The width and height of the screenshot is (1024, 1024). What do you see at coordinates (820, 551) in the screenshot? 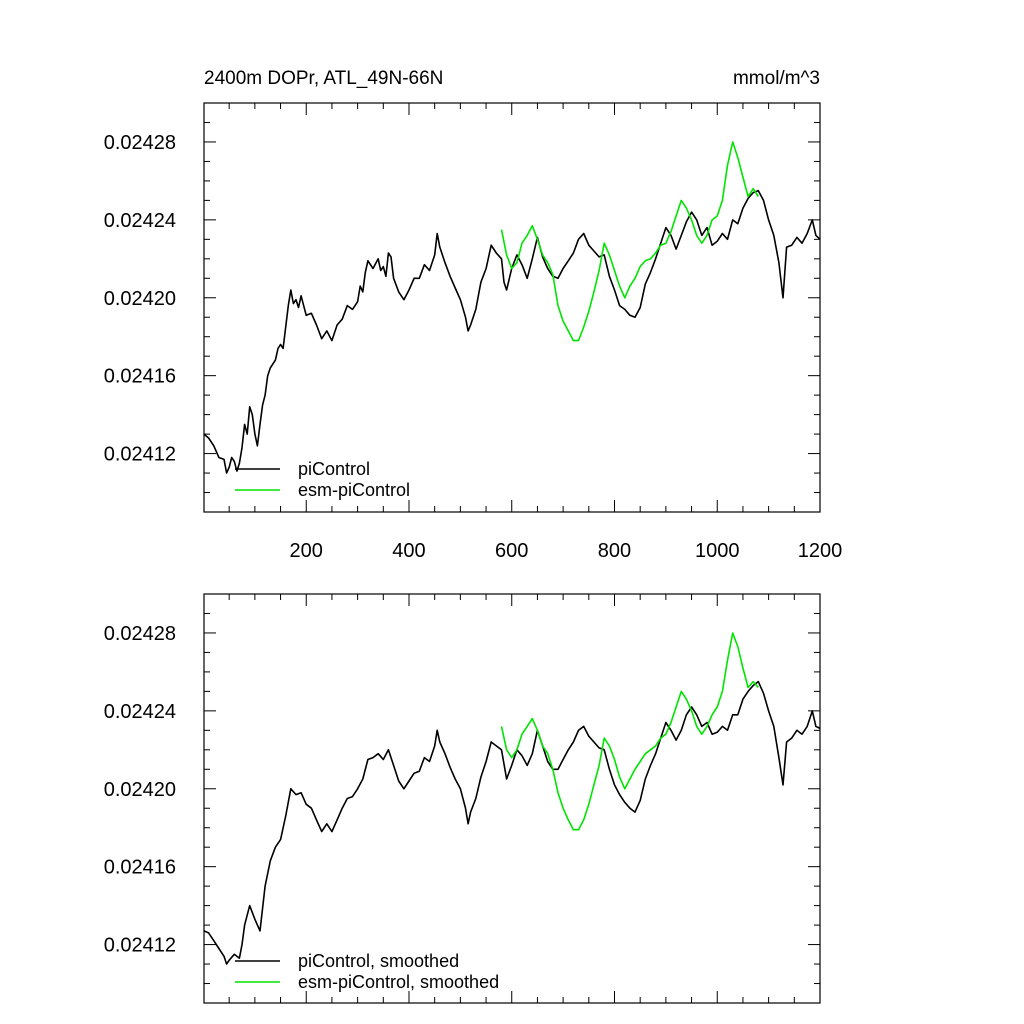
I see `x-tick-label: 1200` at bounding box center [820, 551].